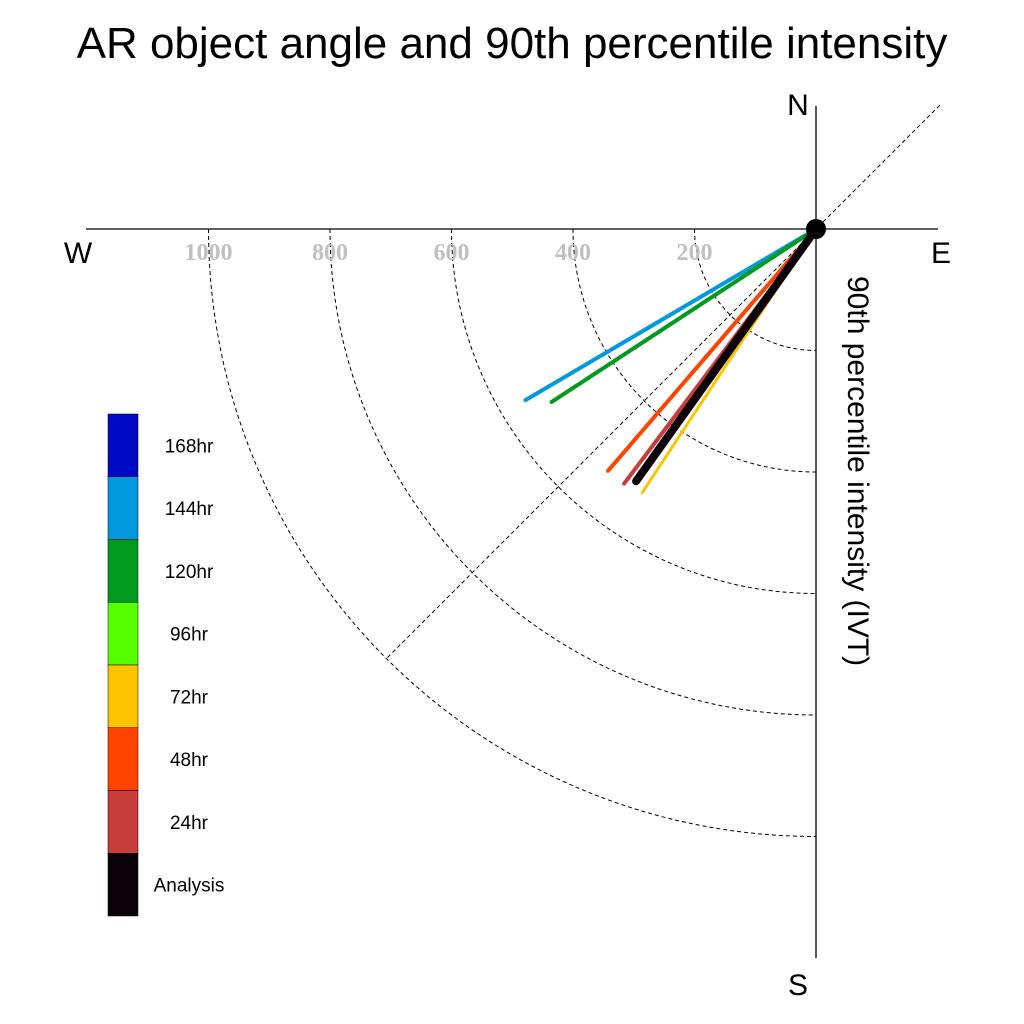 The height and width of the screenshot is (1024, 1024). I want to click on origin-marker, so click(816, 229).